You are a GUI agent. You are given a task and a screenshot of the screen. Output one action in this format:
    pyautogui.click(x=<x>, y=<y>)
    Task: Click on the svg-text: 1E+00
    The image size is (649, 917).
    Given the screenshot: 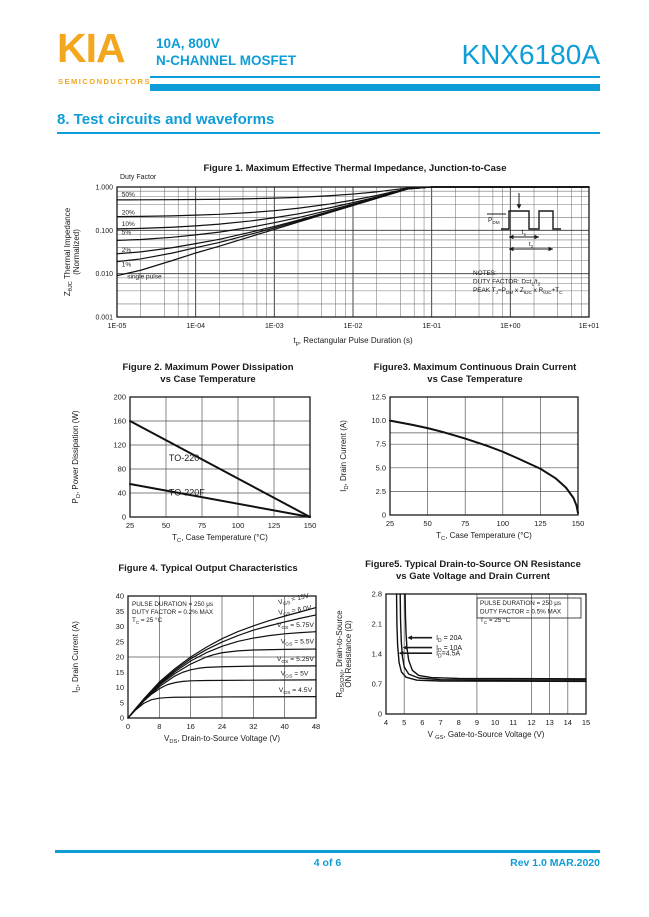 What is the action you would take?
    pyautogui.click(x=510, y=326)
    